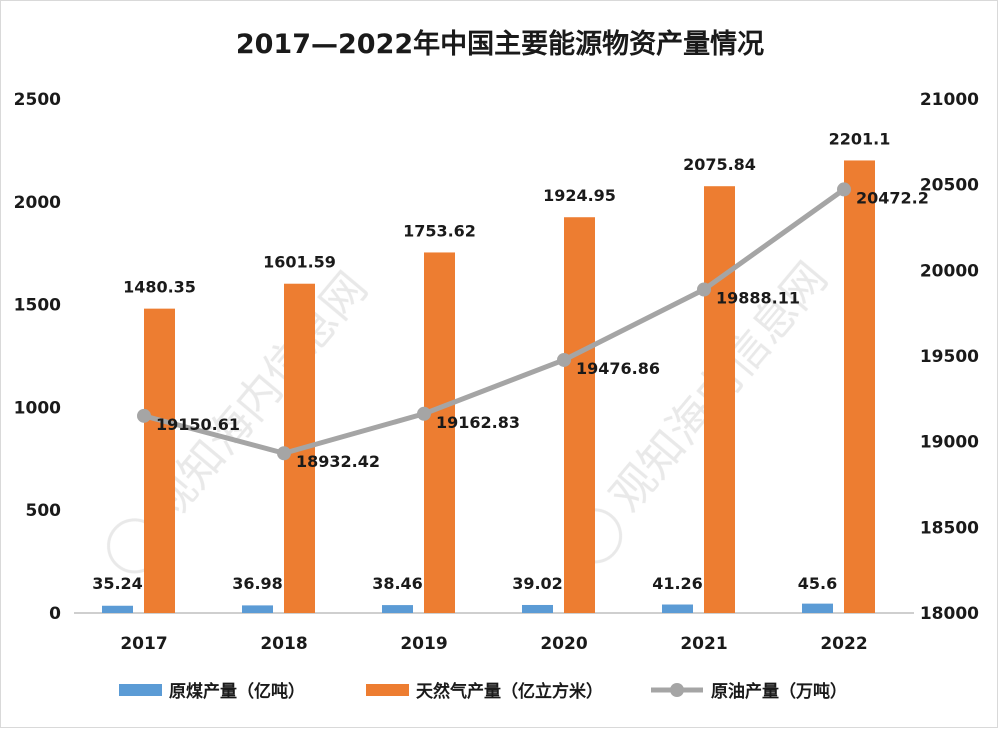 This screenshot has width=1000, height=730. Describe the element at coordinates (892, 197) in the screenshot. I see `oil-data-label: 20472.2` at that location.